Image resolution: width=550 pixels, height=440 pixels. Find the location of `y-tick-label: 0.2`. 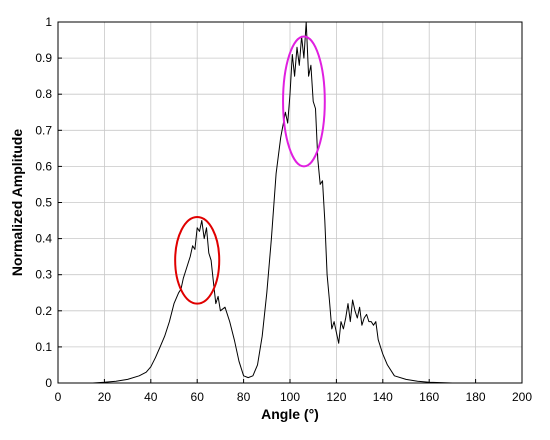

y-tick-label: 0.2 is located at coordinates (43, 311).